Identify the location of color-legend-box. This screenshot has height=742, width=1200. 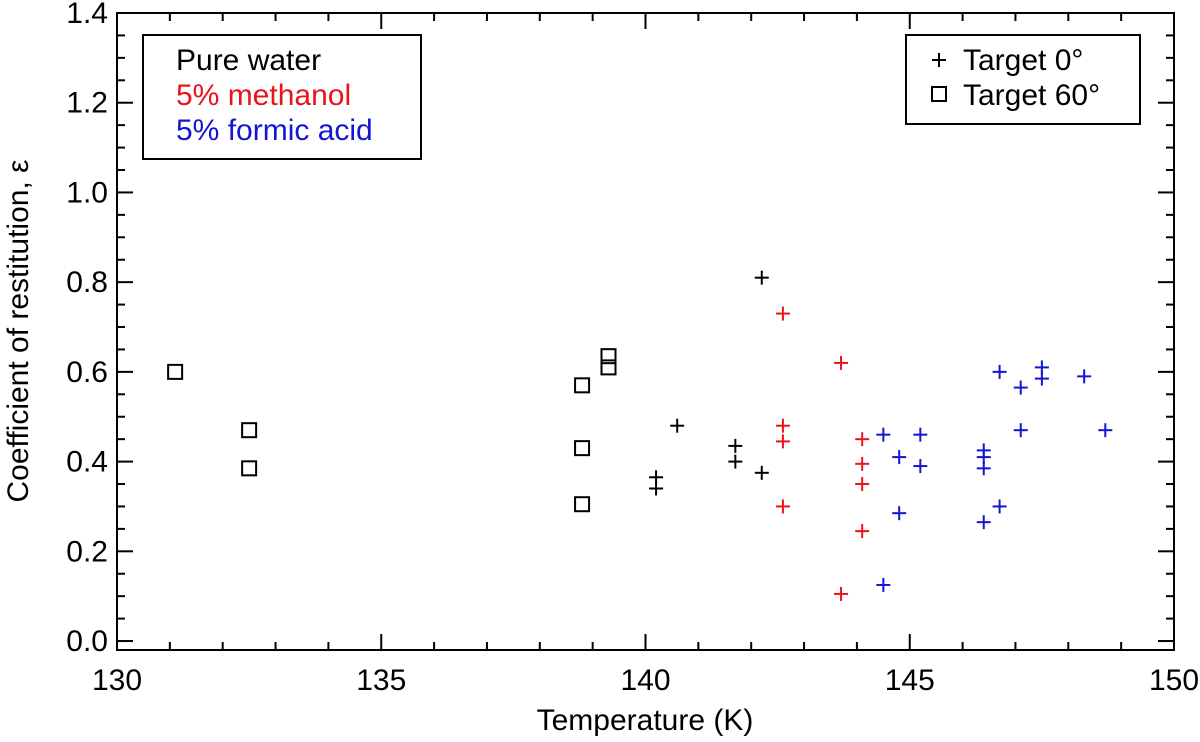
(282, 97).